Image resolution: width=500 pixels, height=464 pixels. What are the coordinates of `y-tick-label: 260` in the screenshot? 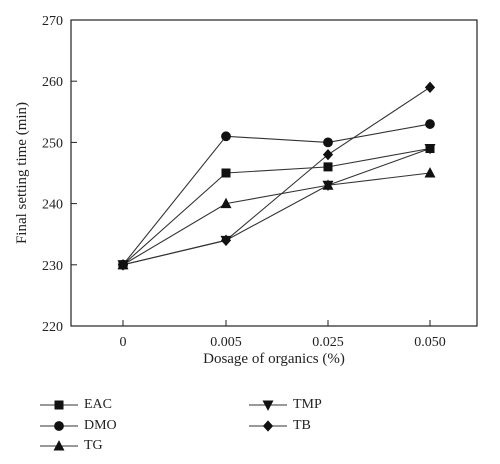 It's located at (52, 82).